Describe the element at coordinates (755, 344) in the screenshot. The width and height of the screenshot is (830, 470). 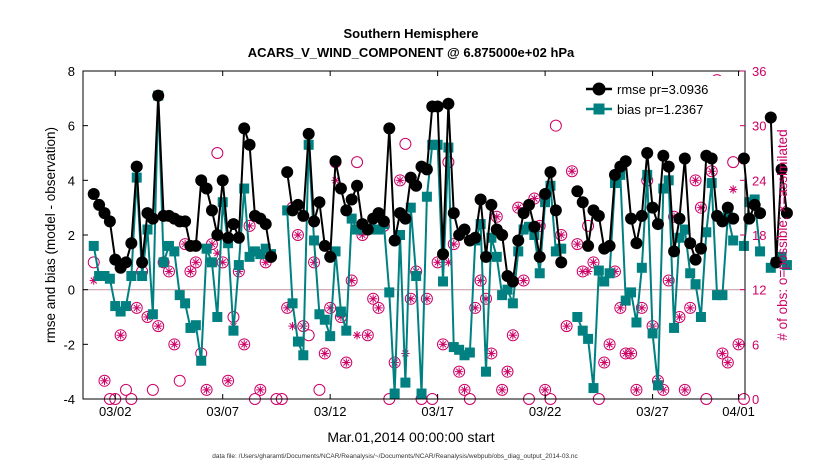
I see `right-y-tick-label: 6` at that location.